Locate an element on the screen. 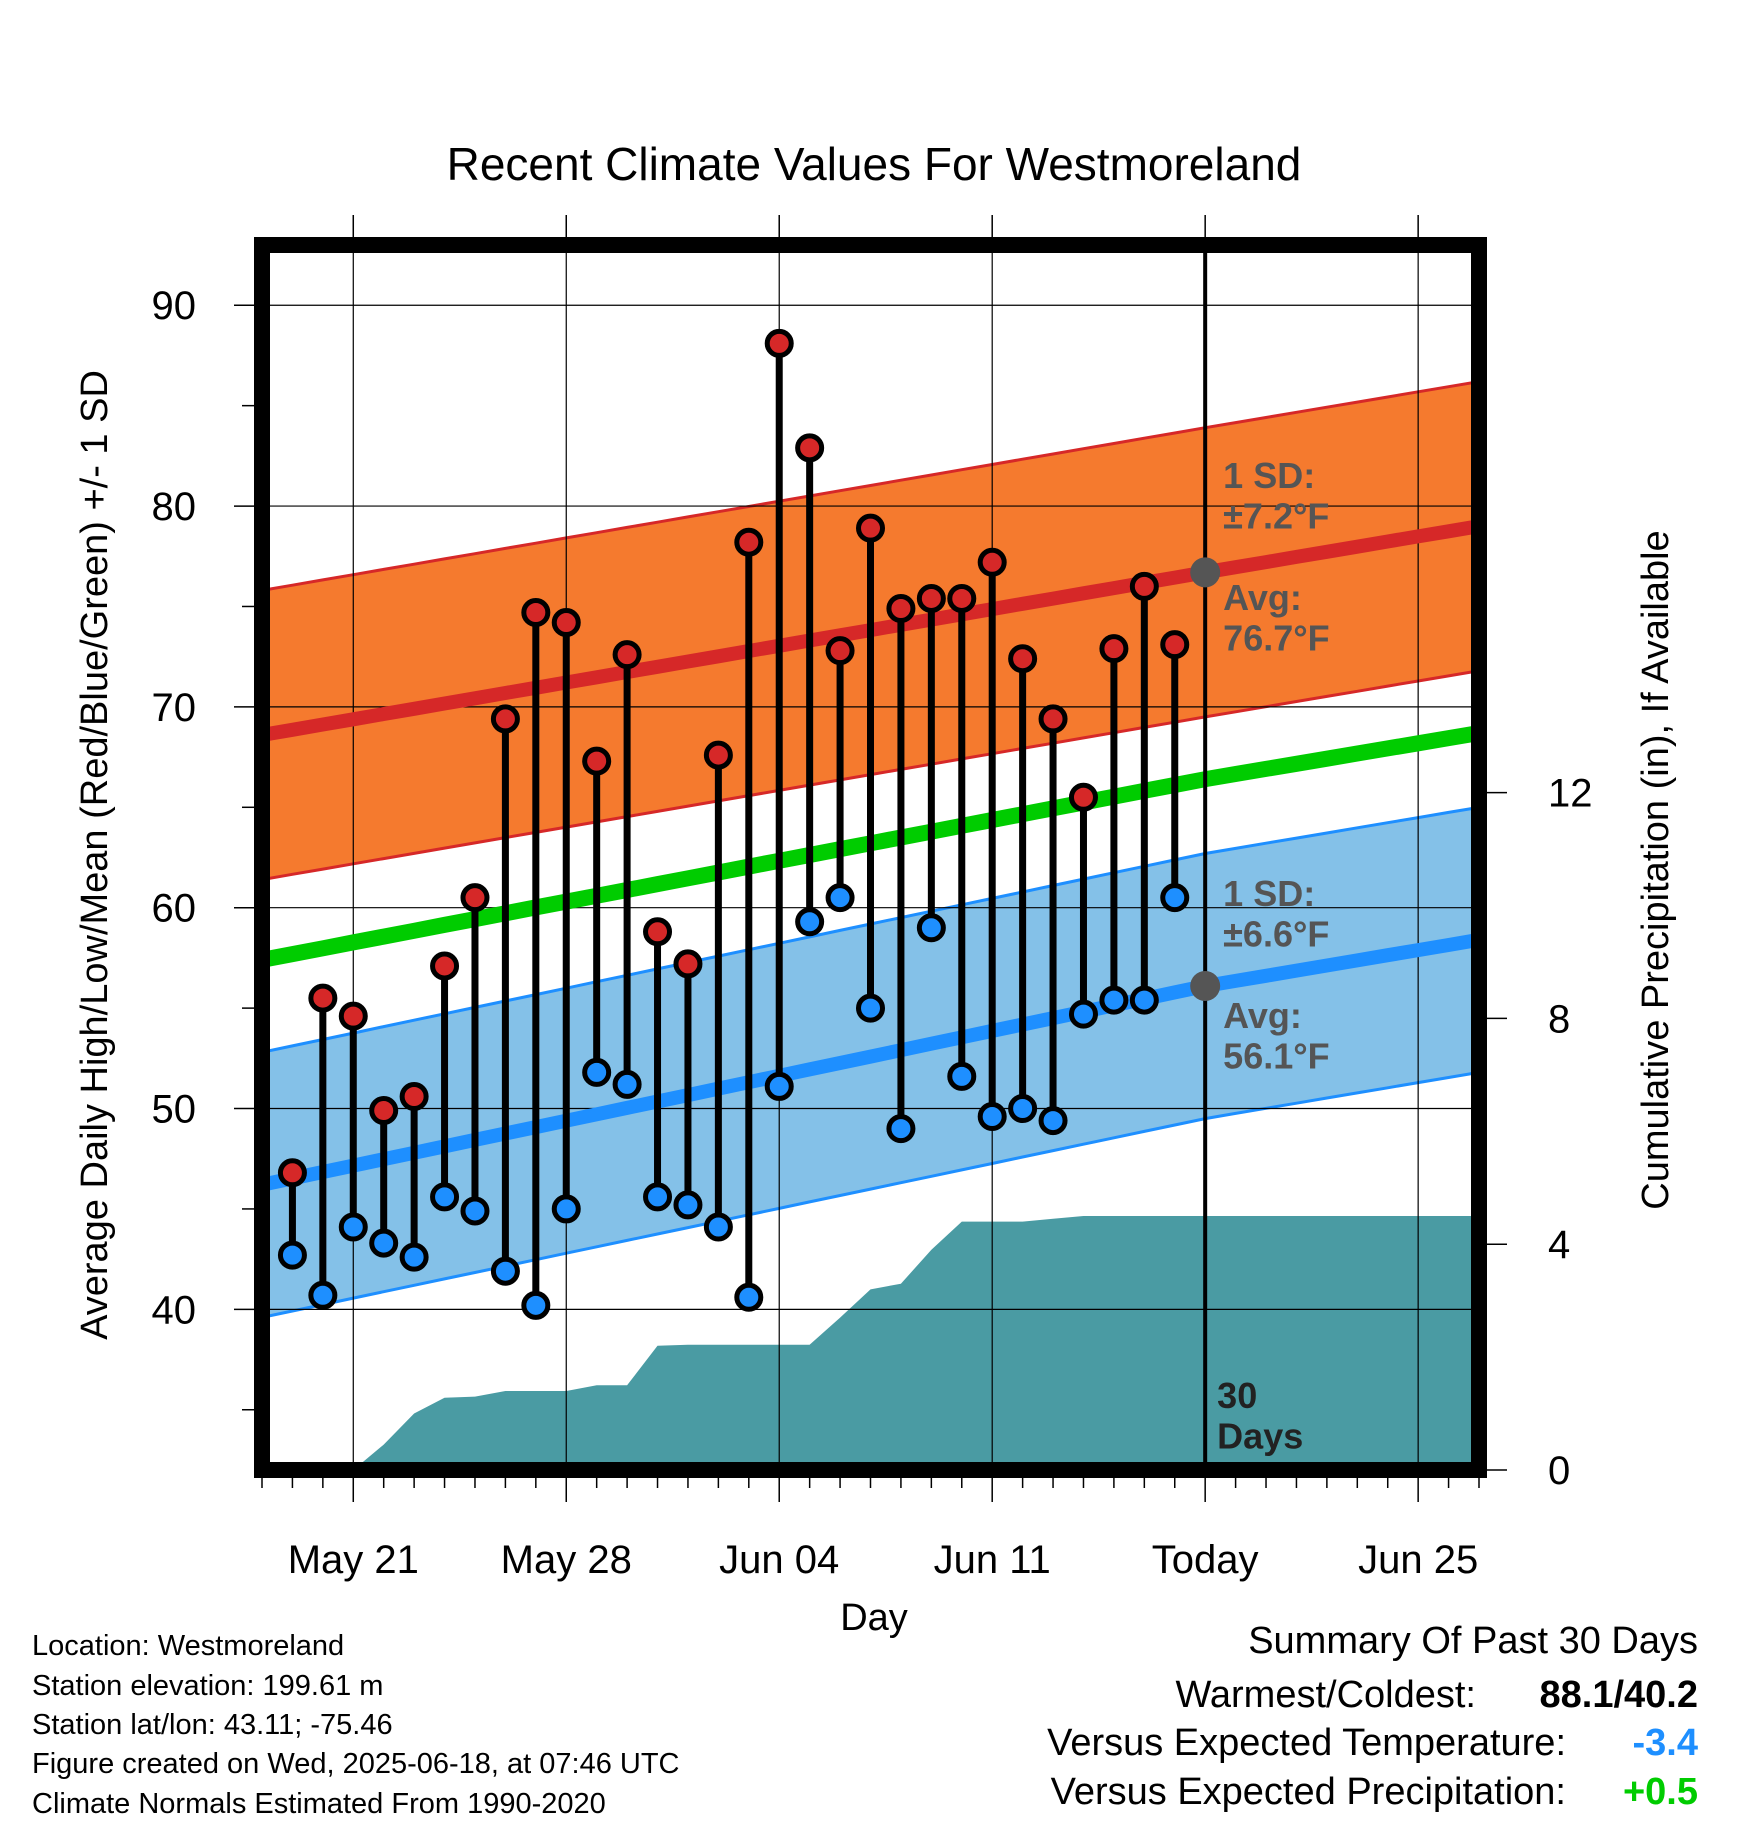  y-left-tick-label: 70 is located at coordinates (174, 708).